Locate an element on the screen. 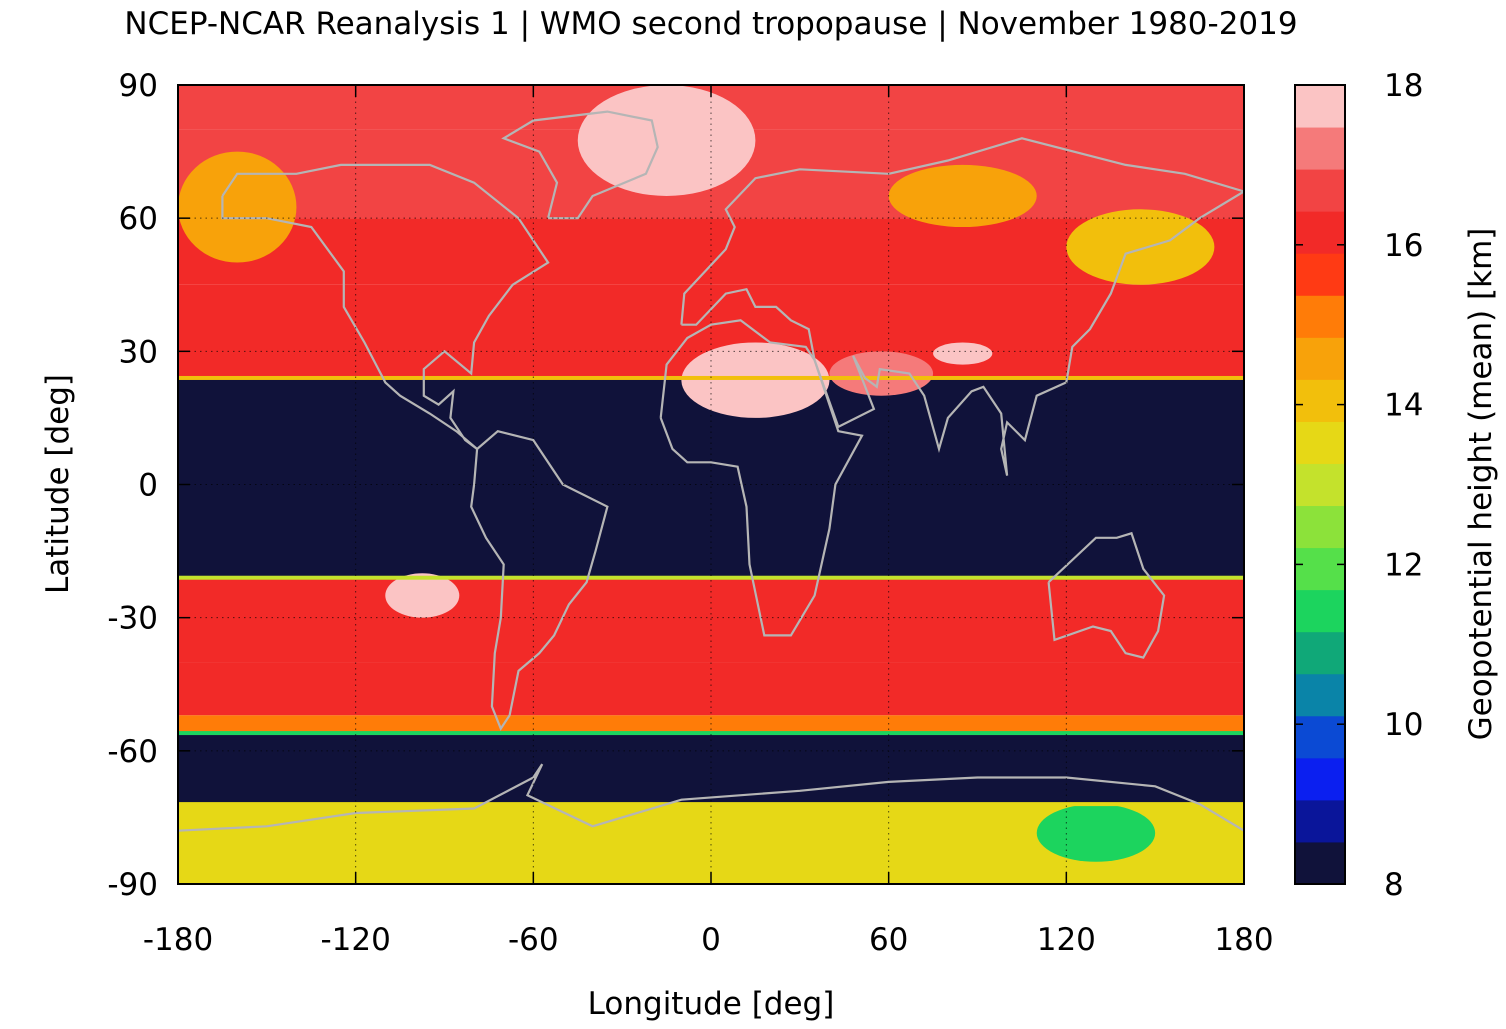  tibet-high is located at coordinates (963, 353).